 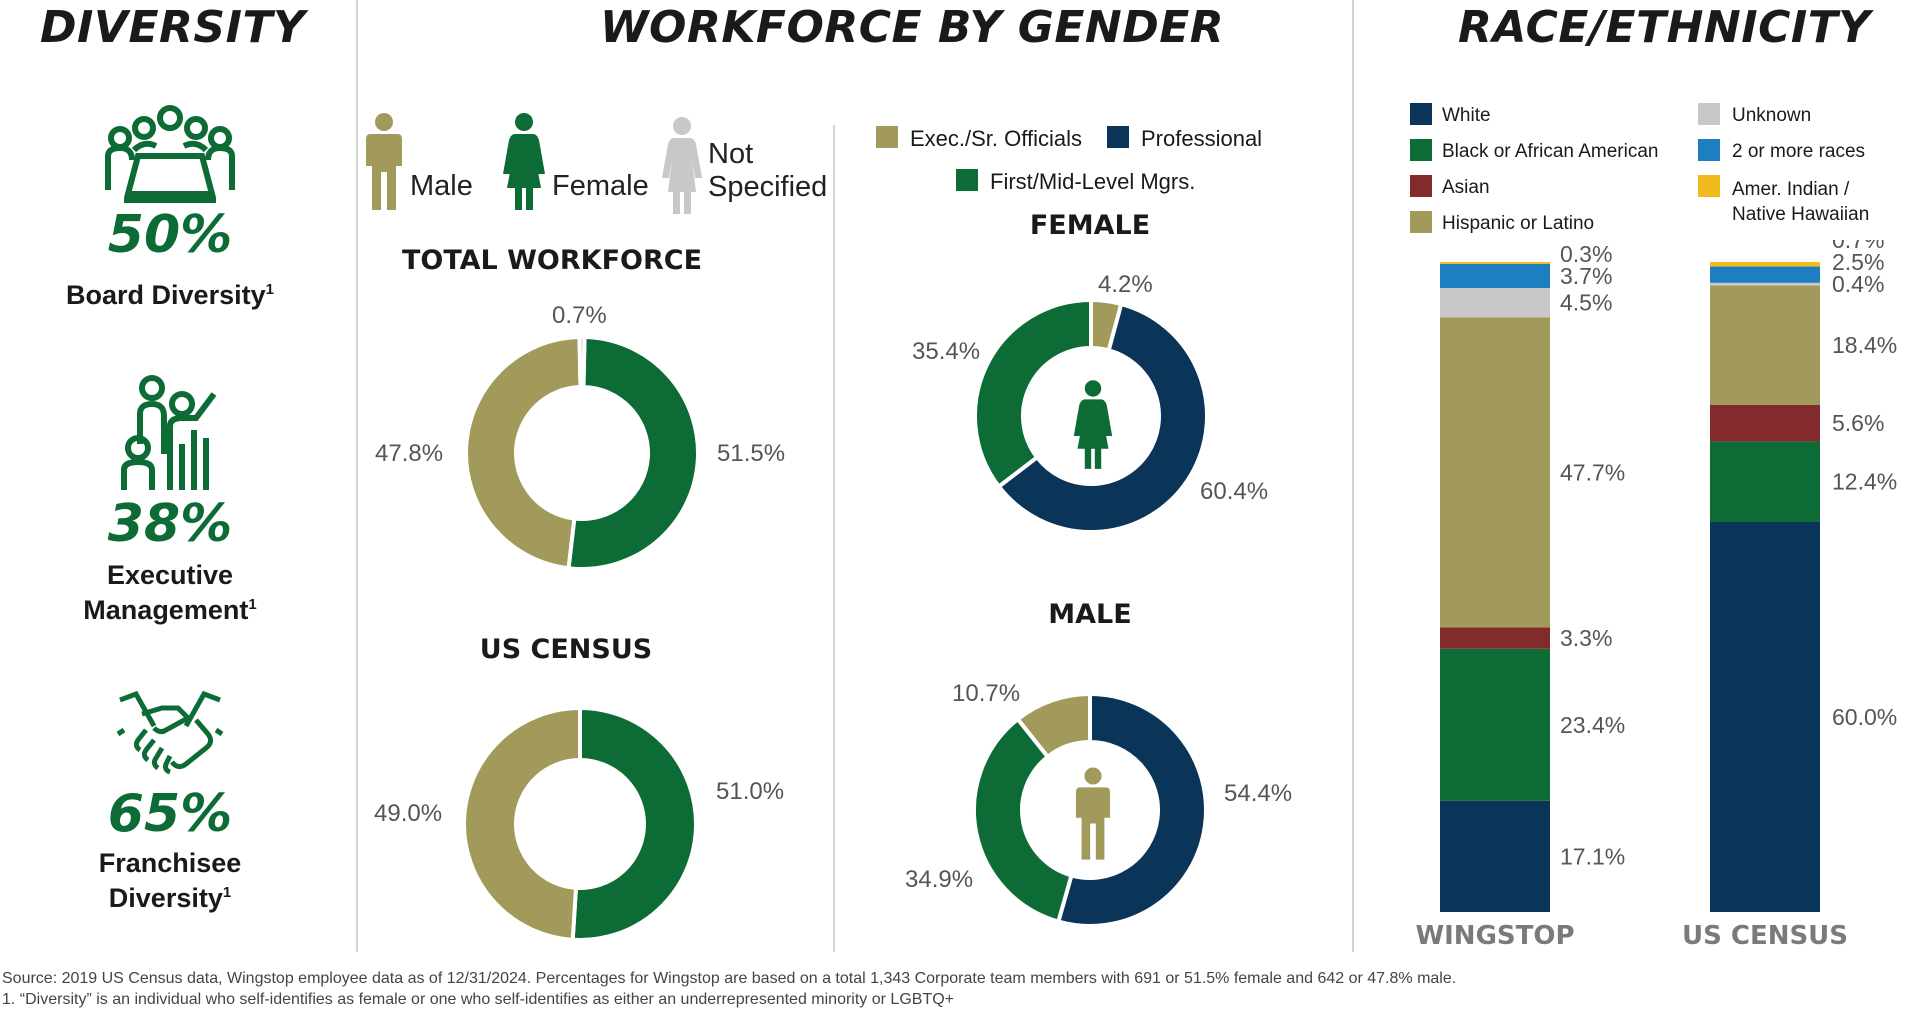 What do you see at coordinates (1495, 856) in the screenshot?
I see `bar-segment-wingstop-white` at bounding box center [1495, 856].